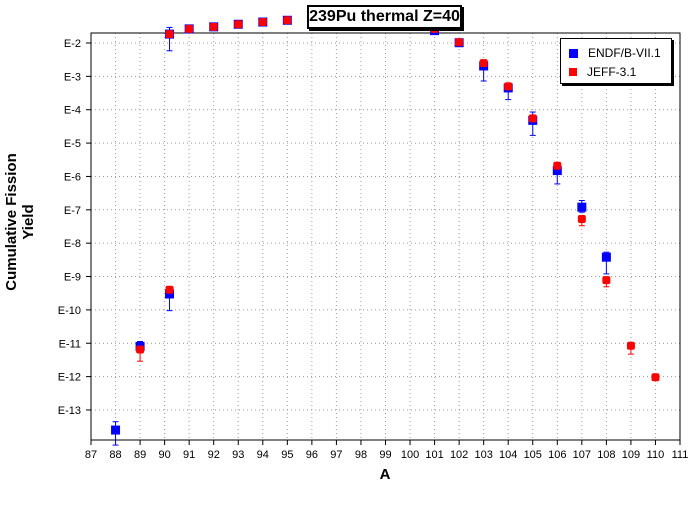  What do you see at coordinates (72, 77) in the screenshot?
I see `y-tick-label: E-3` at bounding box center [72, 77].